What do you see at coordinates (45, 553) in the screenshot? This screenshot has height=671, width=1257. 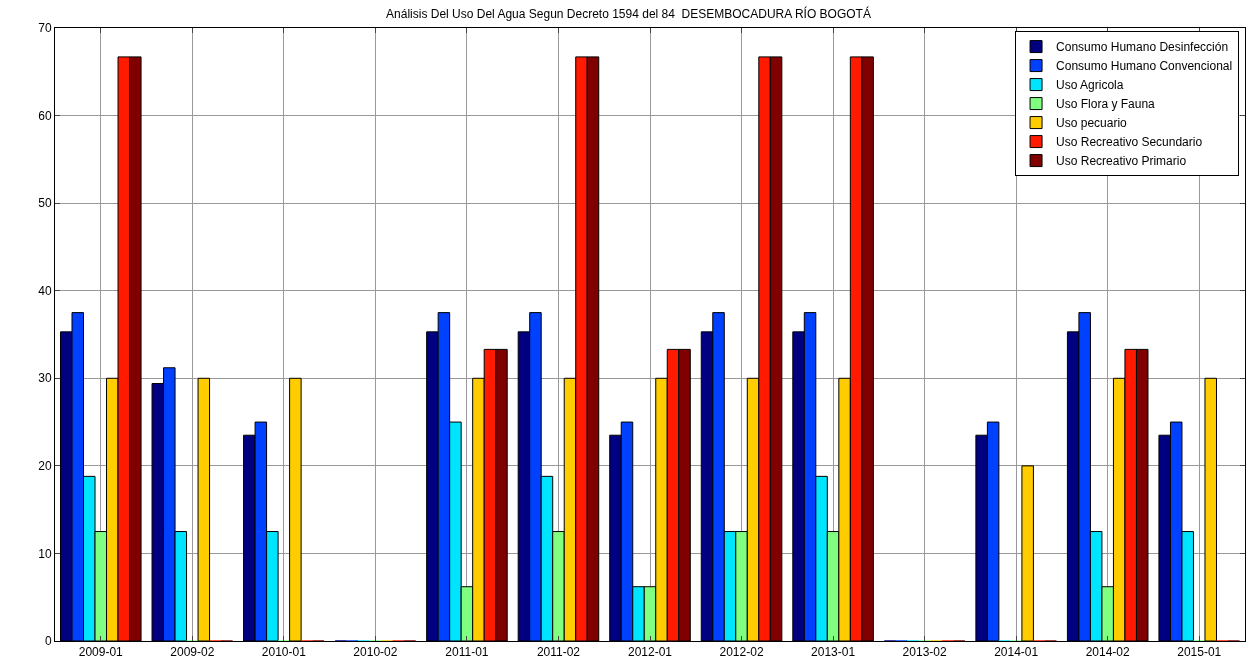 I see `y-tick-label: 10` at bounding box center [45, 553].